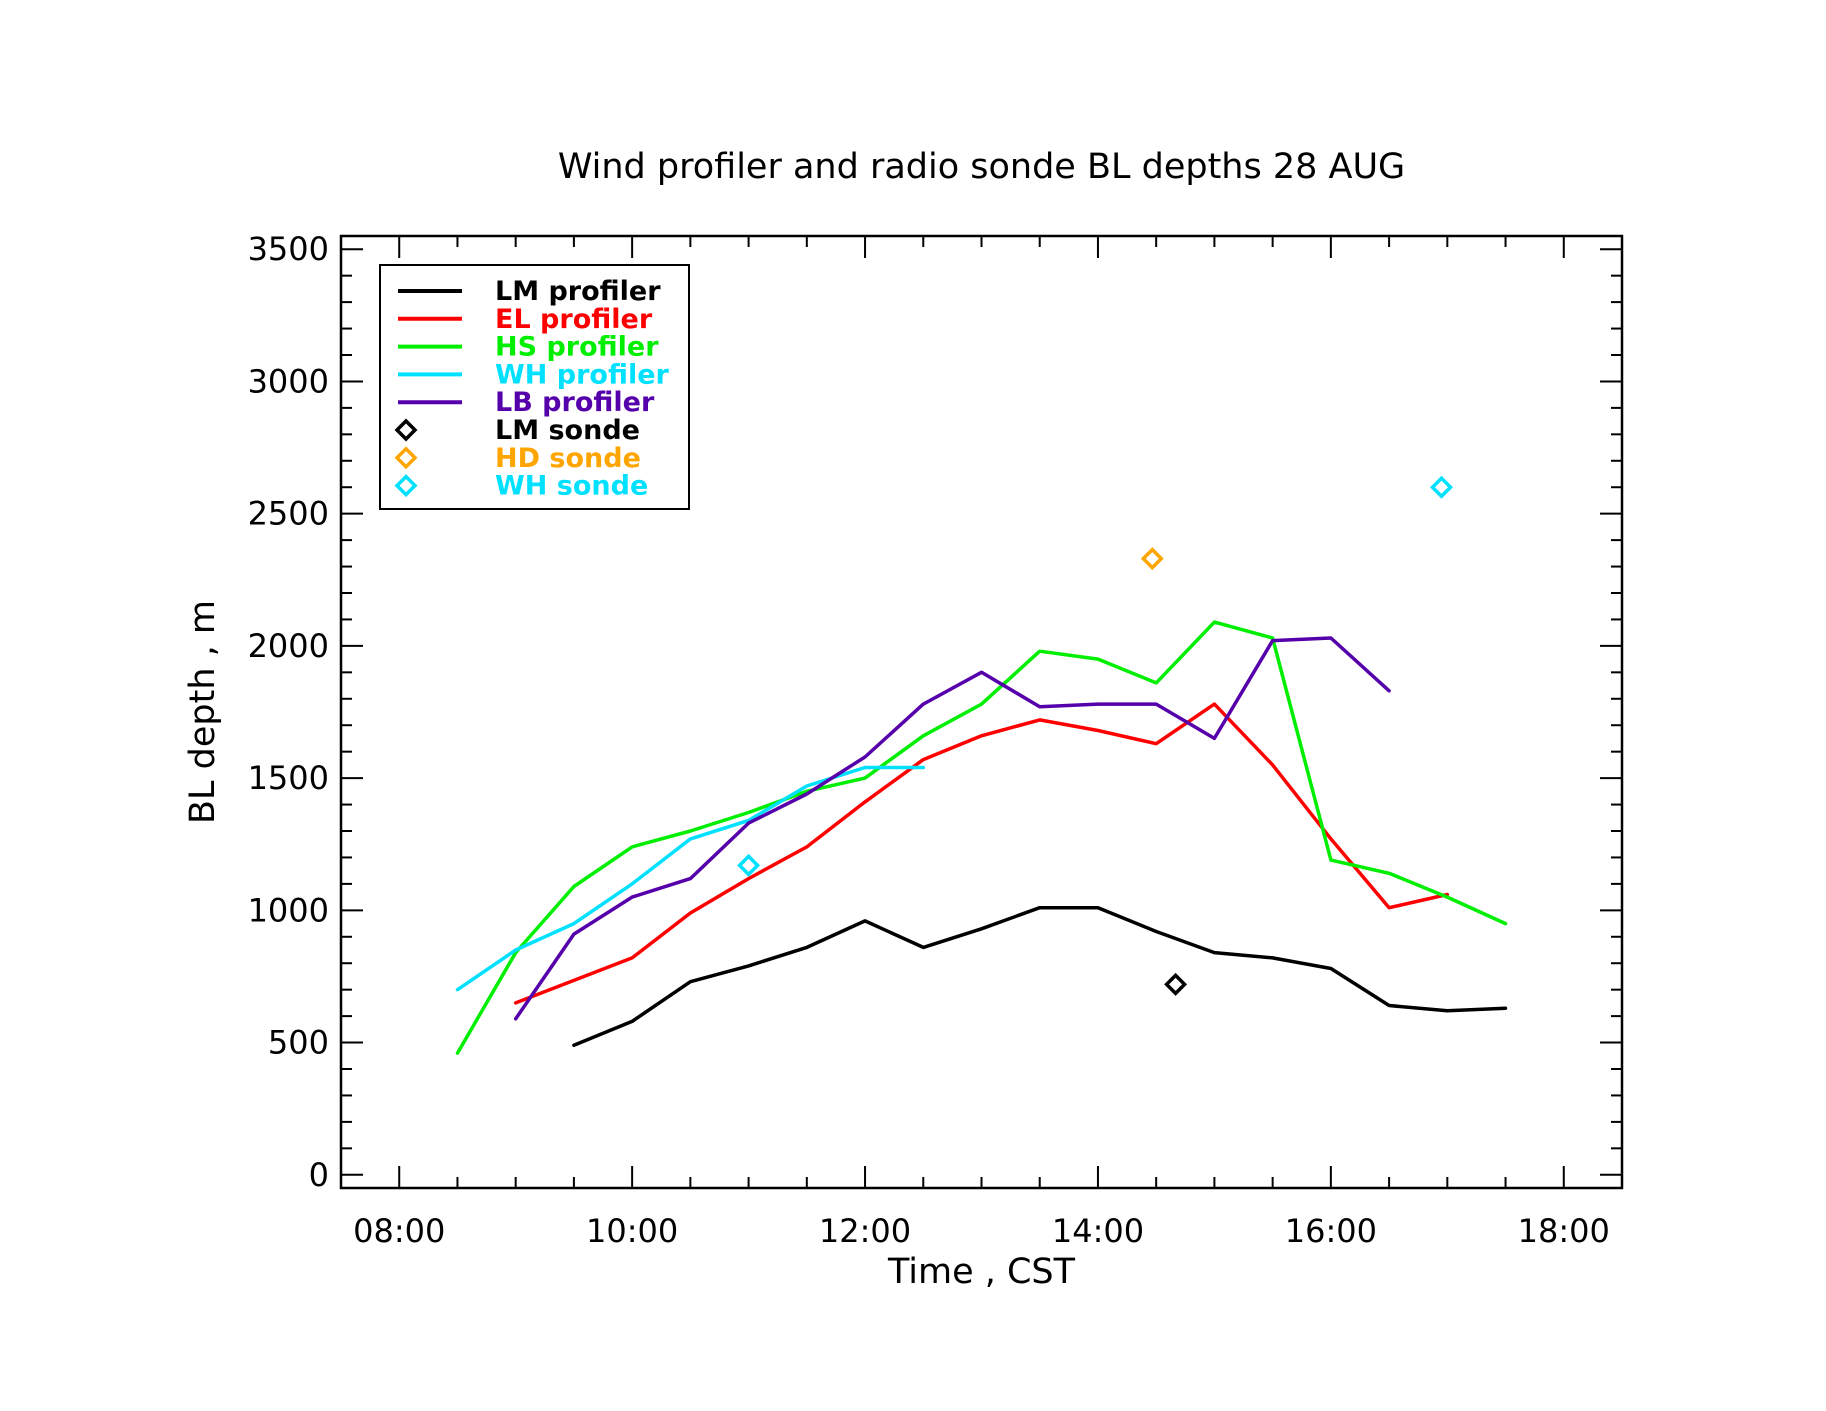  What do you see at coordinates (575, 402) in the screenshot?
I see `legend-label: LB profiler` at bounding box center [575, 402].